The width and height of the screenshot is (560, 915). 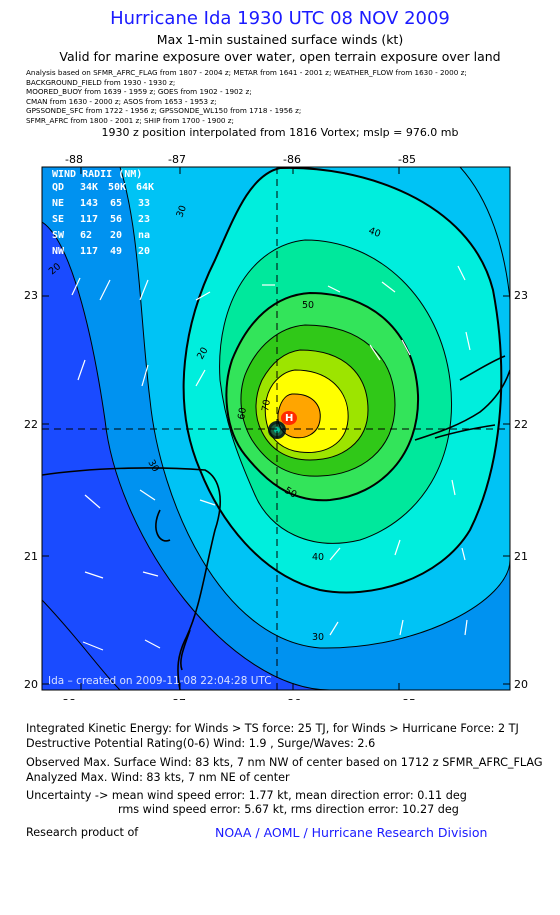 I want to click on lon-tick-top: -85, so click(x=407, y=159).